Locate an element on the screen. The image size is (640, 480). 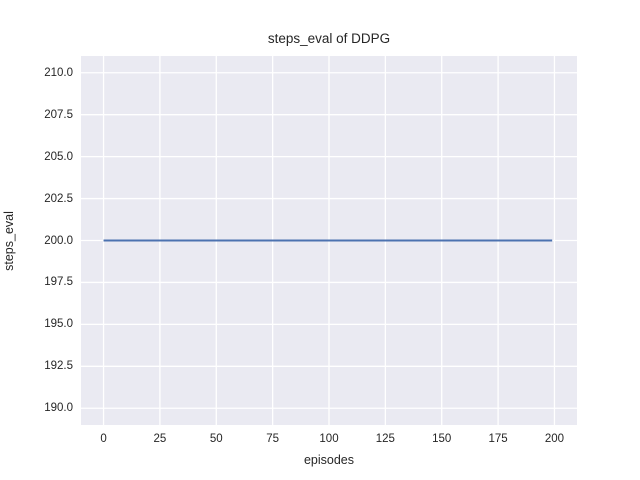
x-tick-label: 125 is located at coordinates (385, 439).